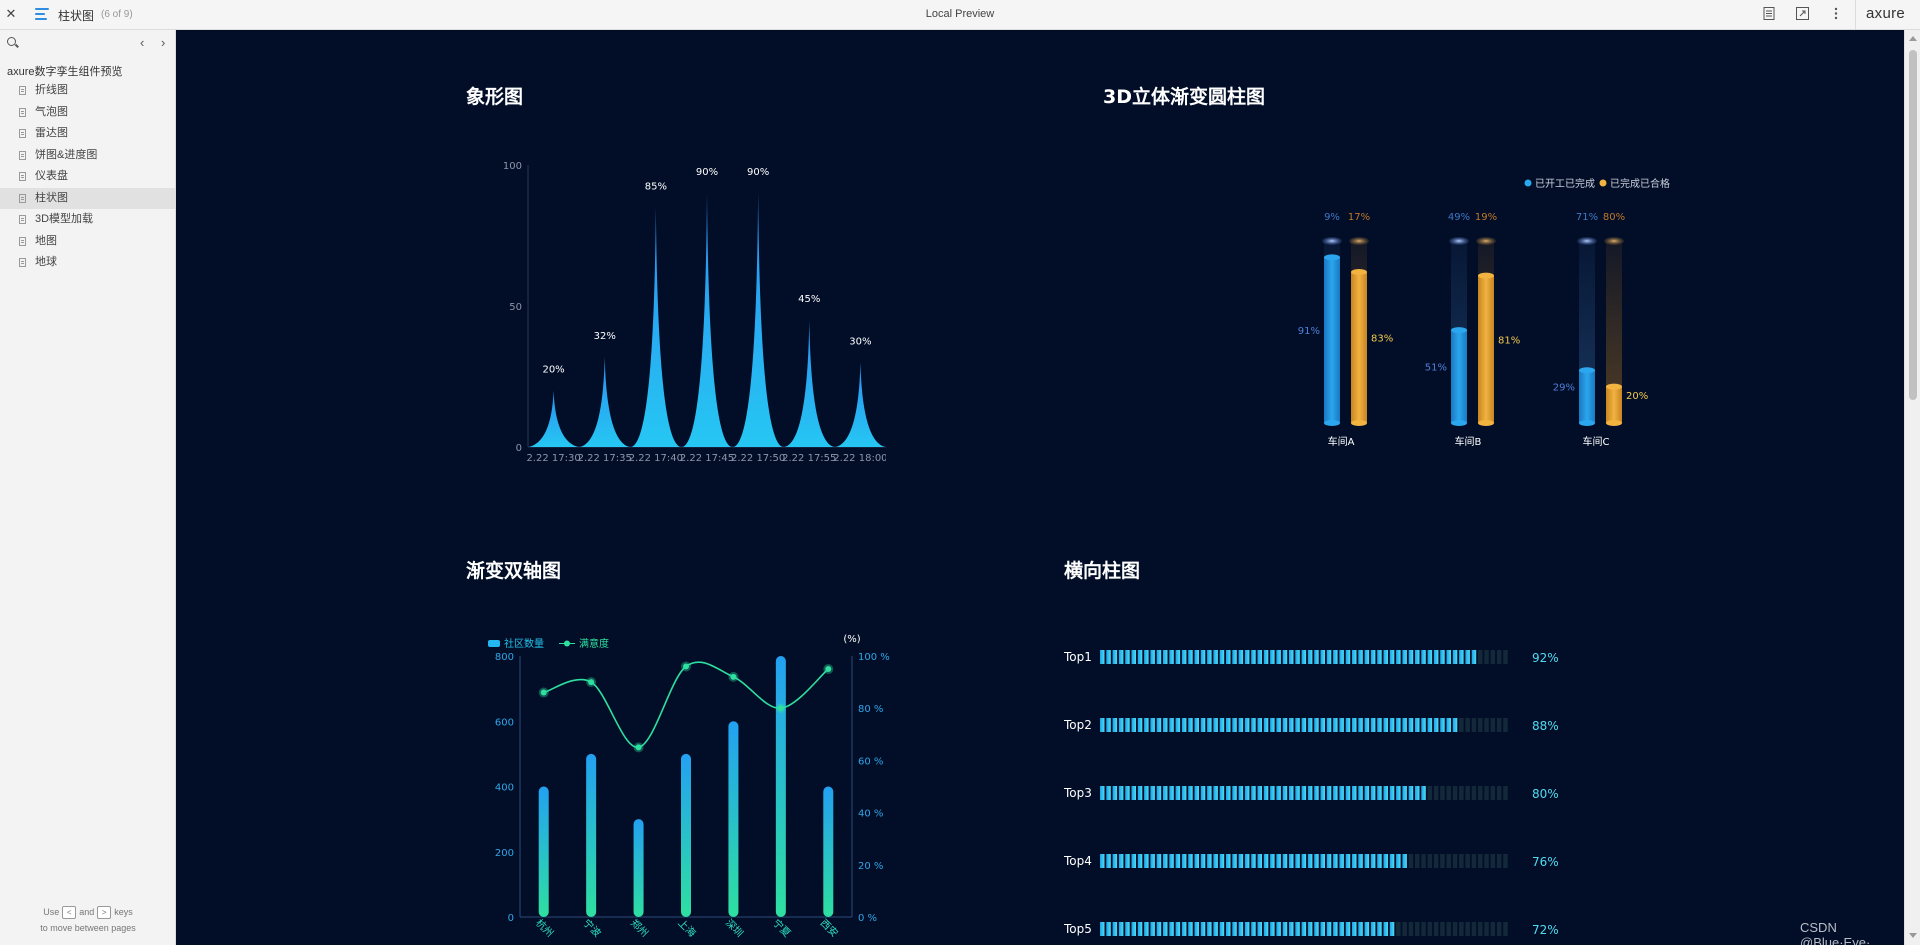  What do you see at coordinates (87, 113) in the screenshot?
I see `sidebar-item-1: 气泡图` at bounding box center [87, 113].